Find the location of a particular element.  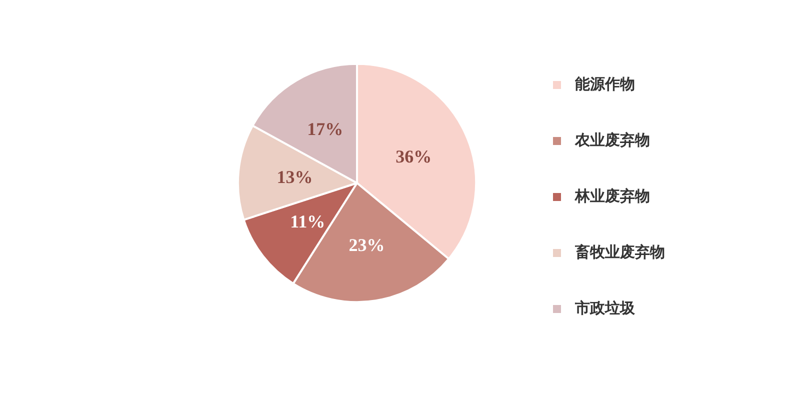

legend-label: 能源作物 is located at coordinates (605, 84).